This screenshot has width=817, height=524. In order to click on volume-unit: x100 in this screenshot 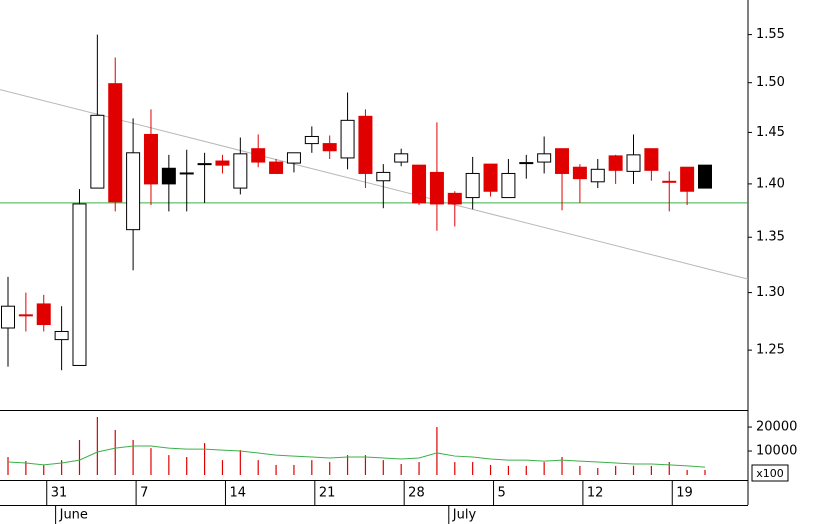, I will do `click(770, 473)`.